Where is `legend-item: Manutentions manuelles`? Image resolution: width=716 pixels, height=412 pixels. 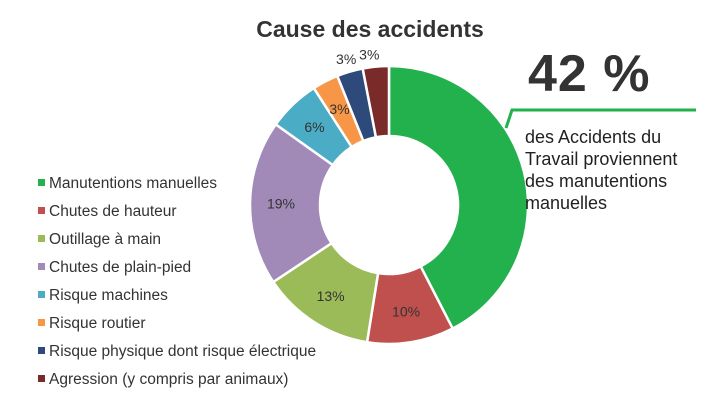
legend-item: Manutentions manuelles is located at coordinates (177, 184).